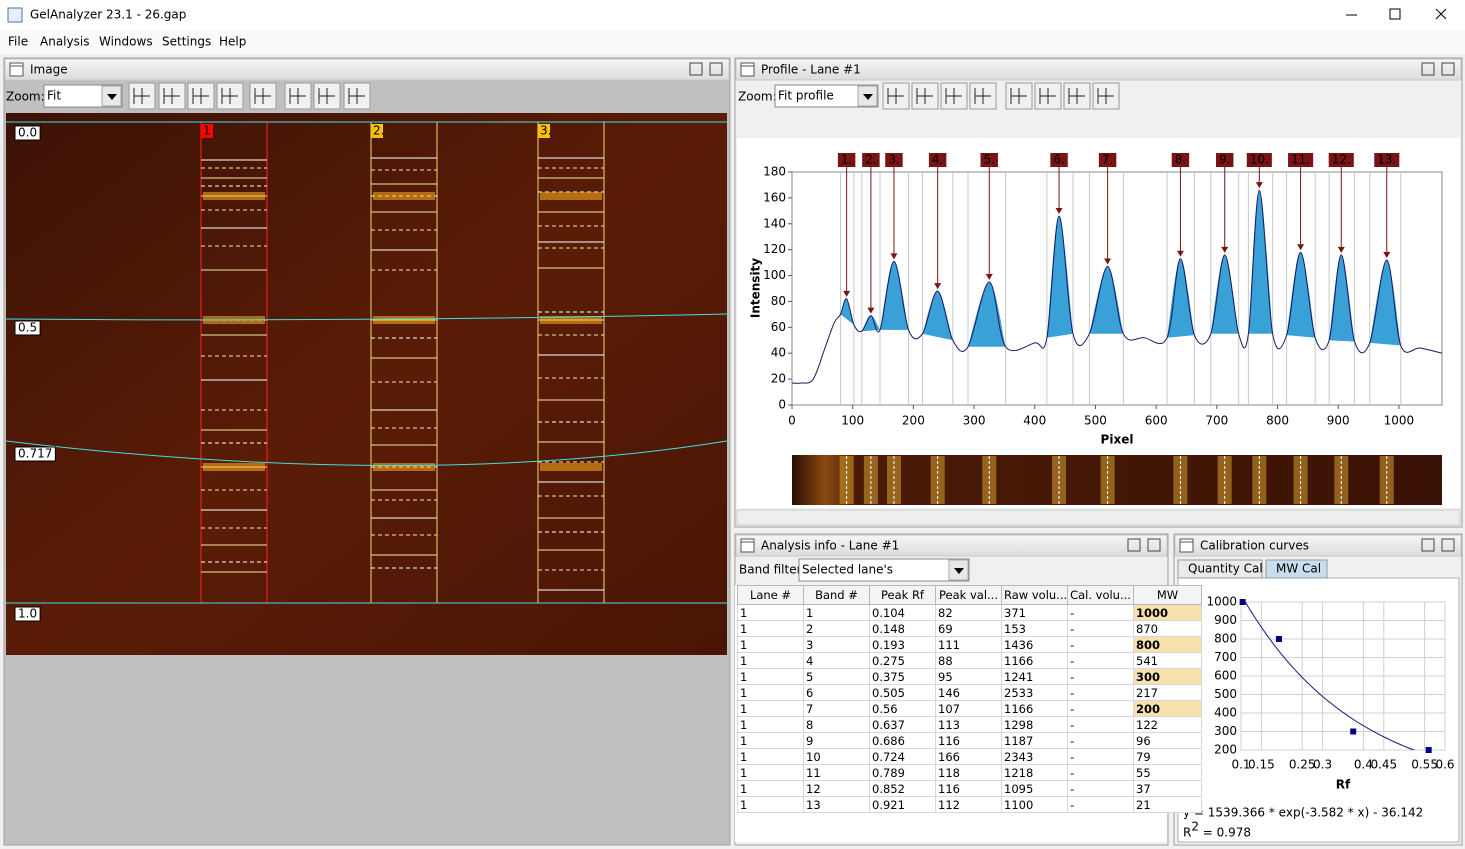 Image resolution: width=1465 pixels, height=849 pixels. I want to click on y-tick-label: 20, so click(778, 379).